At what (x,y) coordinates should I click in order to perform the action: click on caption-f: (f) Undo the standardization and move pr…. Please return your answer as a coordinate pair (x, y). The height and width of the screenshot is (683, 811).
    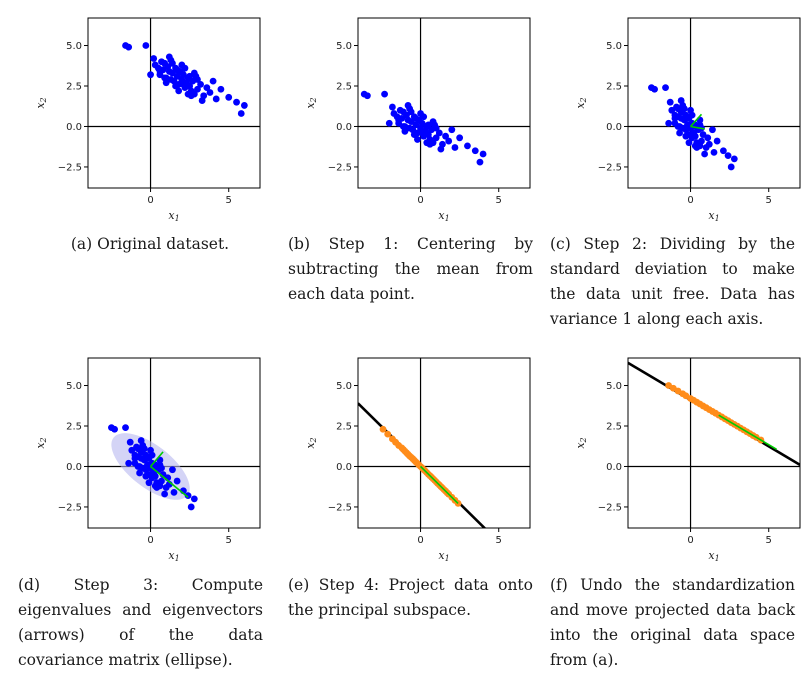
    Looking at the image, I should click on (672, 622).